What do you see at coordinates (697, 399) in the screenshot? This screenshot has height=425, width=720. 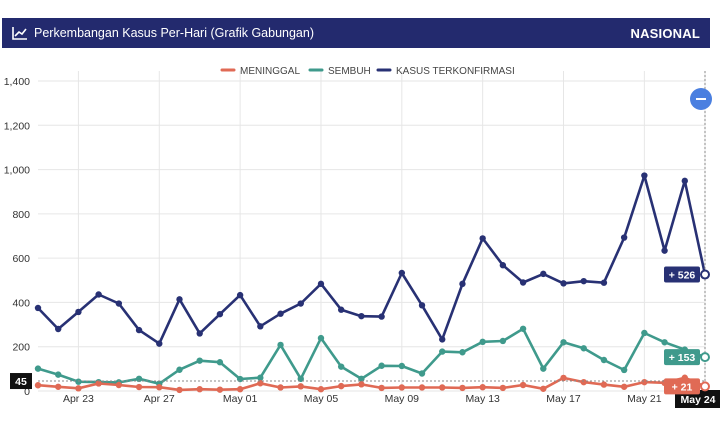 I see `crosshair-x-tag: May 24` at bounding box center [697, 399].